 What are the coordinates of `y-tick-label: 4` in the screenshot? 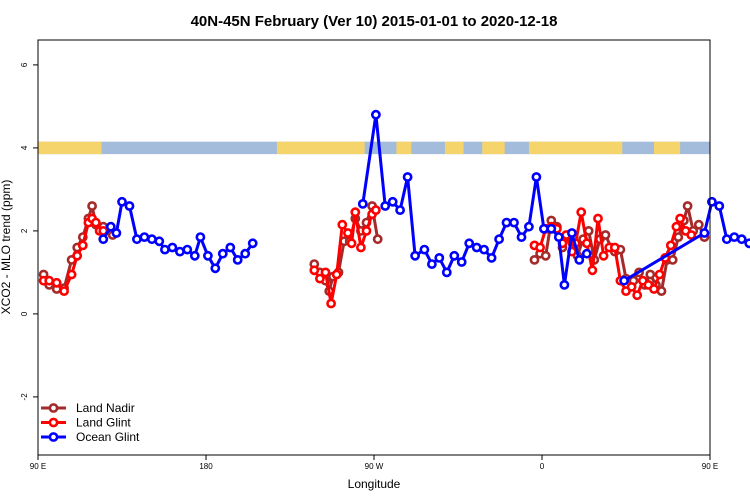 It's located at (24, 147).